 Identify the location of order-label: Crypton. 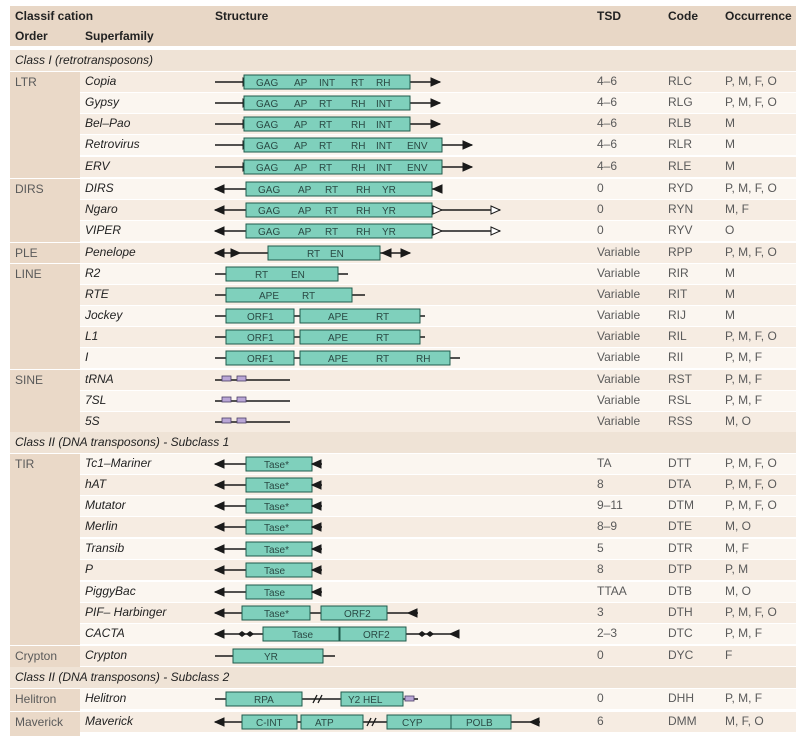
(36, 656).